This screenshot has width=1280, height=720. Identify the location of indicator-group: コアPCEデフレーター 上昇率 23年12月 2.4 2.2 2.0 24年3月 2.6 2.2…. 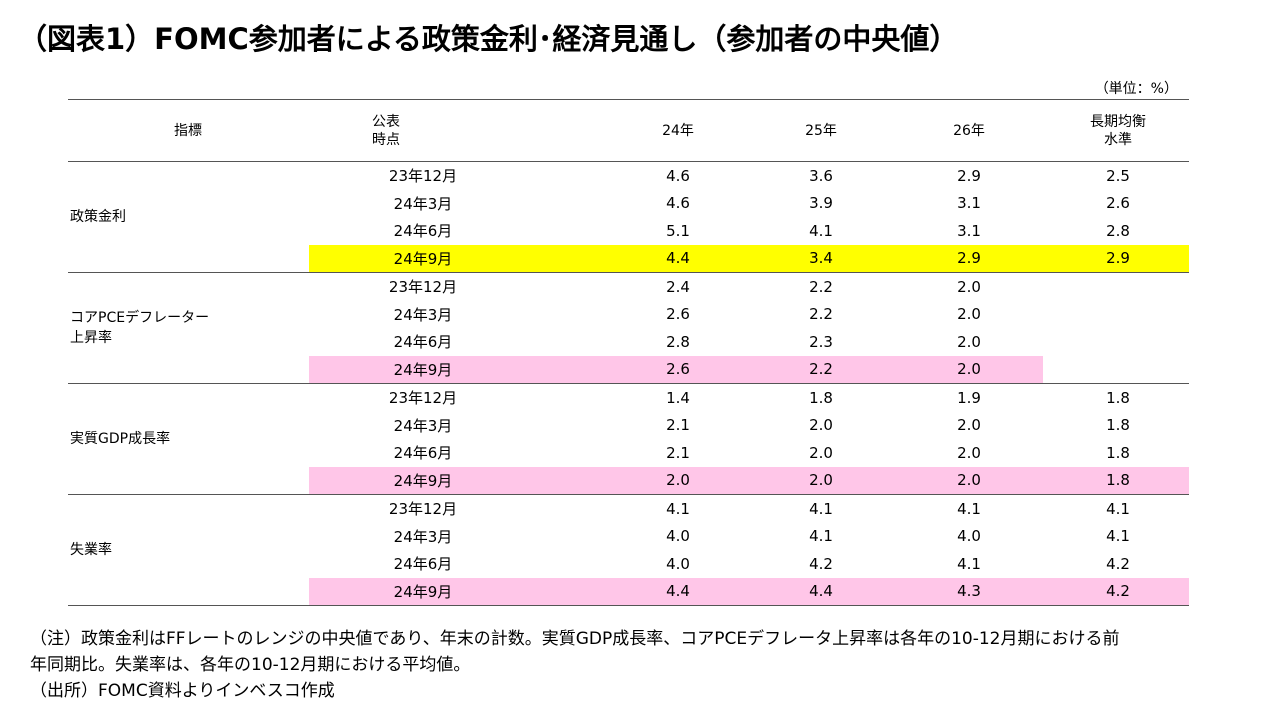
(628, 328).